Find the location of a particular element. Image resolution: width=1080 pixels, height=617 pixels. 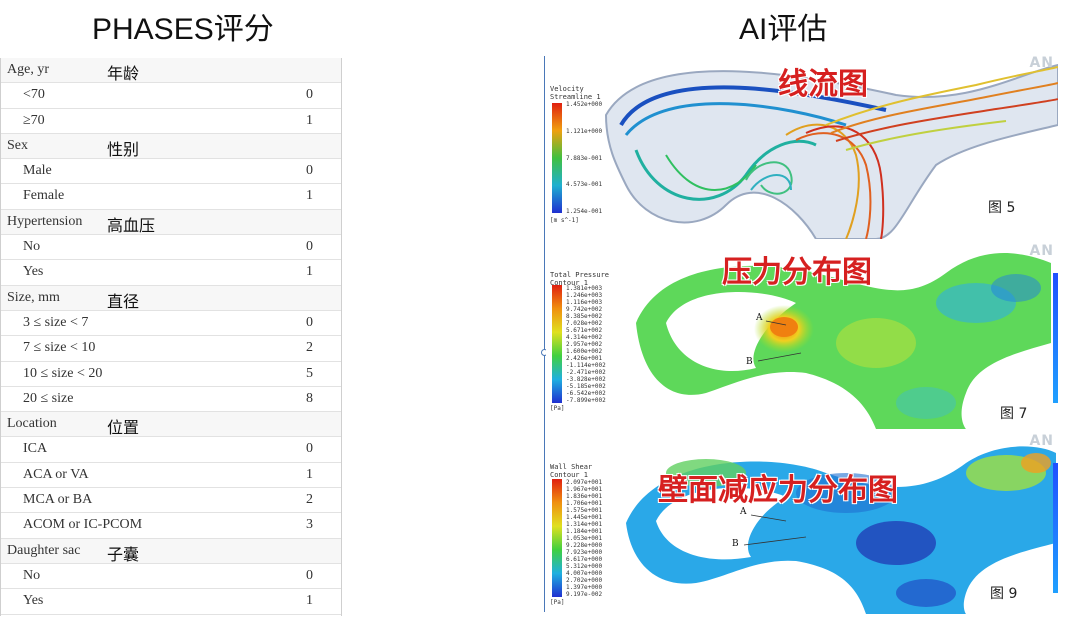

table-row: Female 1 is located at coordinates (171, 197).